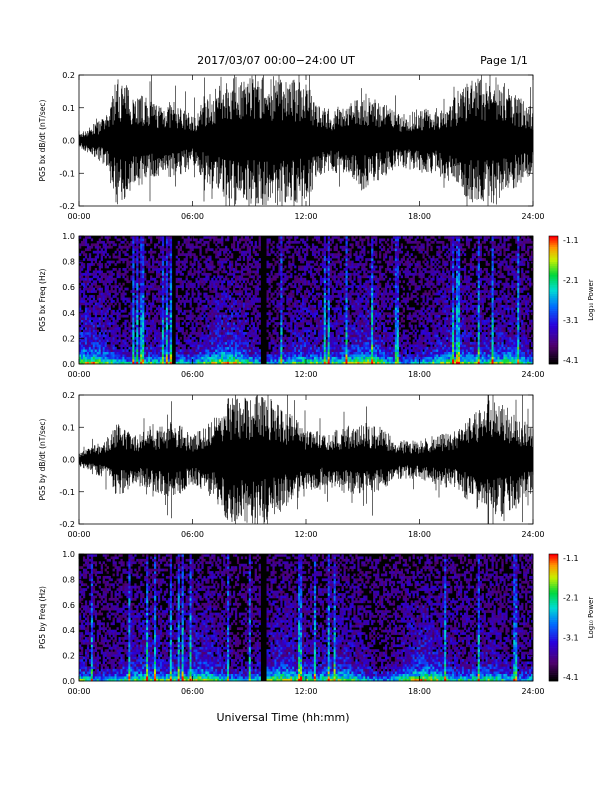  Describe the element at coordinates (42, 459) in the screenshot. I see `y-axis-label: PG5 by dB/dt (nT/sec)` at that location.